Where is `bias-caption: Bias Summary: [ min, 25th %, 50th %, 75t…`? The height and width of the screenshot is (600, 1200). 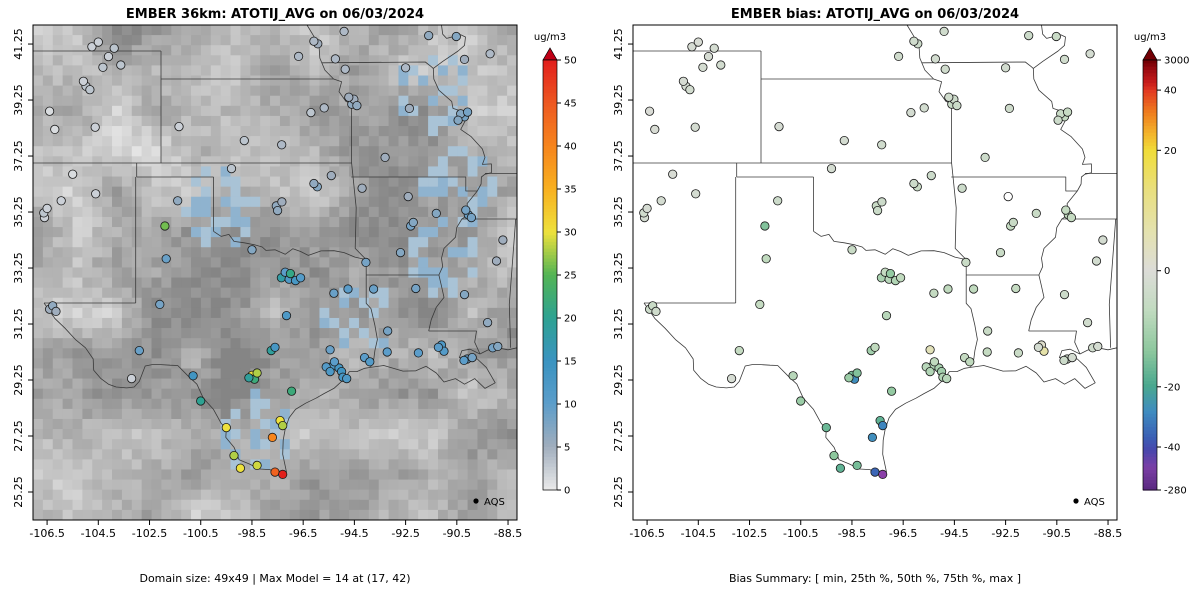 bias-caption: Bias Summary: [ min, 25th %, 50th %, 75t… is located at coordinates (875, 572).